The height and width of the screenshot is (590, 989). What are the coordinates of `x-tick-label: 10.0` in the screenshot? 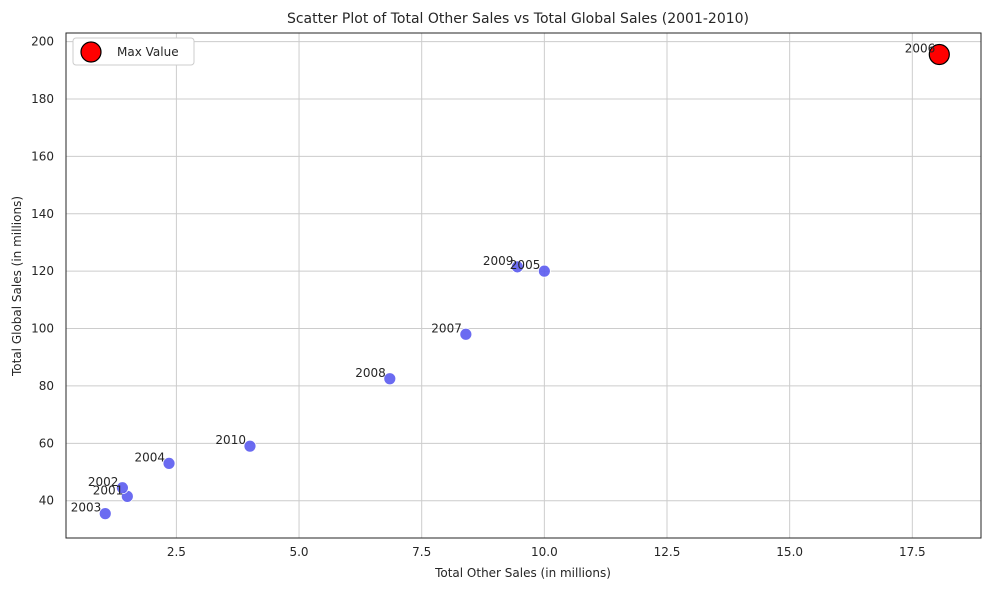 It's located at (544, 552).